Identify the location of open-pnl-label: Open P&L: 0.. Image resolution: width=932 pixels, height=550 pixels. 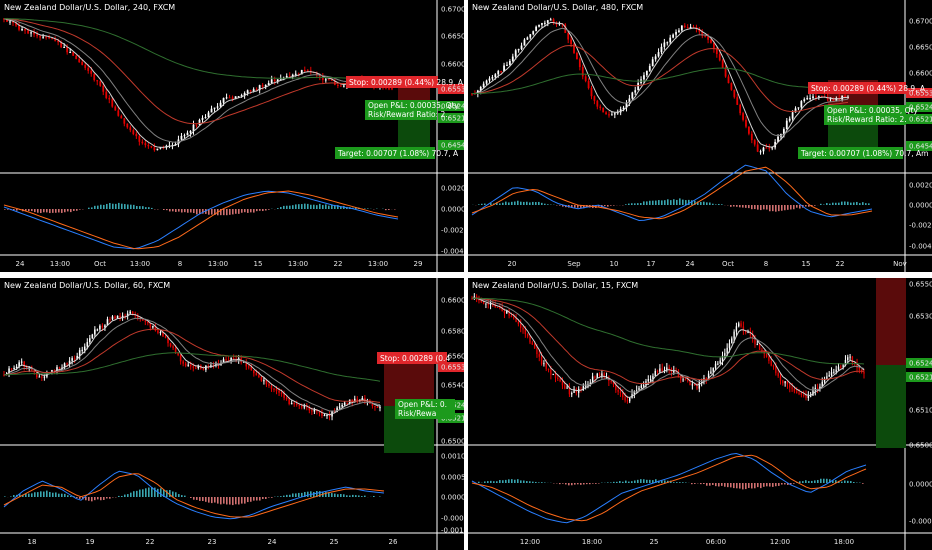
(422, 404).